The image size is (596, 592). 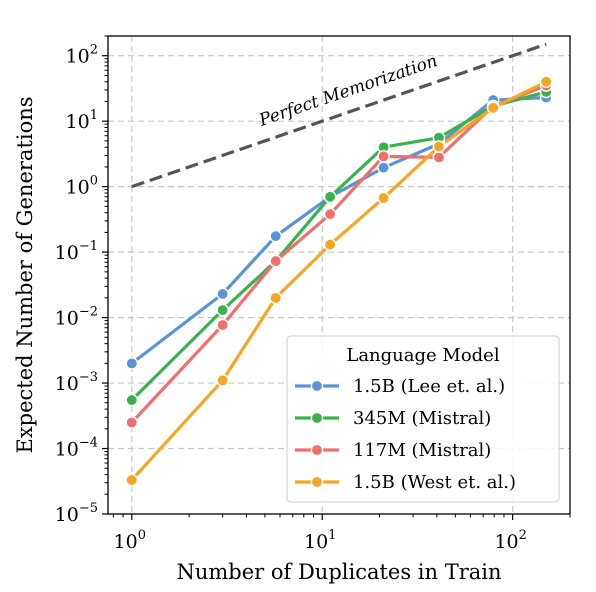 What do you see at coordinates (422, 355) in the screenshot?
I see `legend-title: Language Model` at bounding box center [422, 355].